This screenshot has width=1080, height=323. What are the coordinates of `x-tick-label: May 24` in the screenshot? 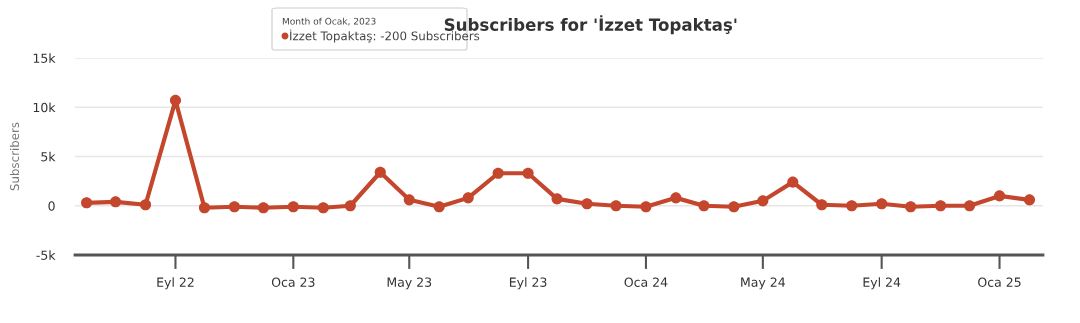 It's located at (763, 283).